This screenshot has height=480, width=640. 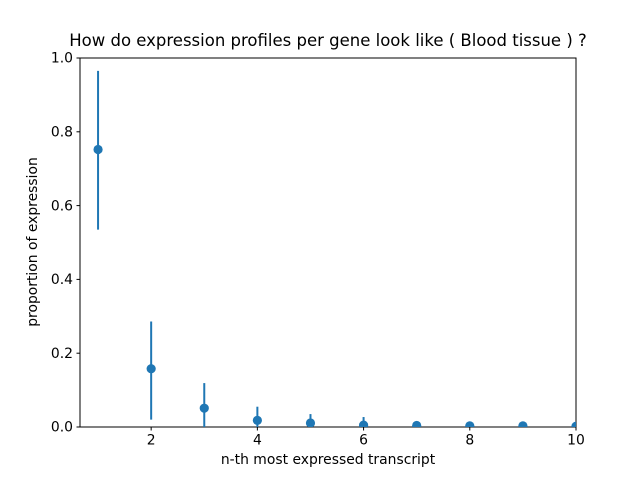 I want to click on x-axis-label: n-th most expressed transcript, so click(x=328, y=460).